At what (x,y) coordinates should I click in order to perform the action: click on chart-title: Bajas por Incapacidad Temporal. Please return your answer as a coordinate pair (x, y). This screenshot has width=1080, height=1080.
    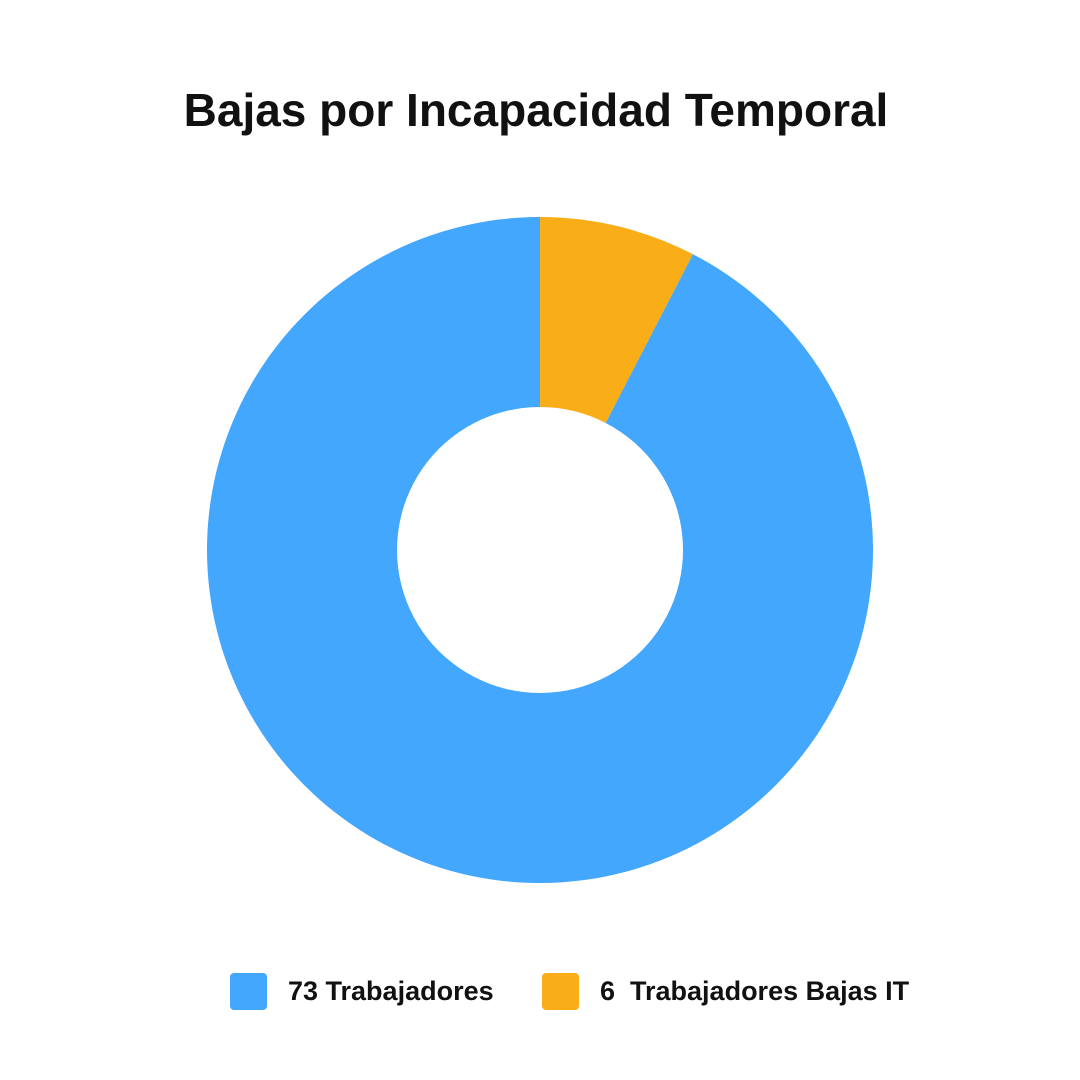
    Looking at the image, I should click on (536, 110).